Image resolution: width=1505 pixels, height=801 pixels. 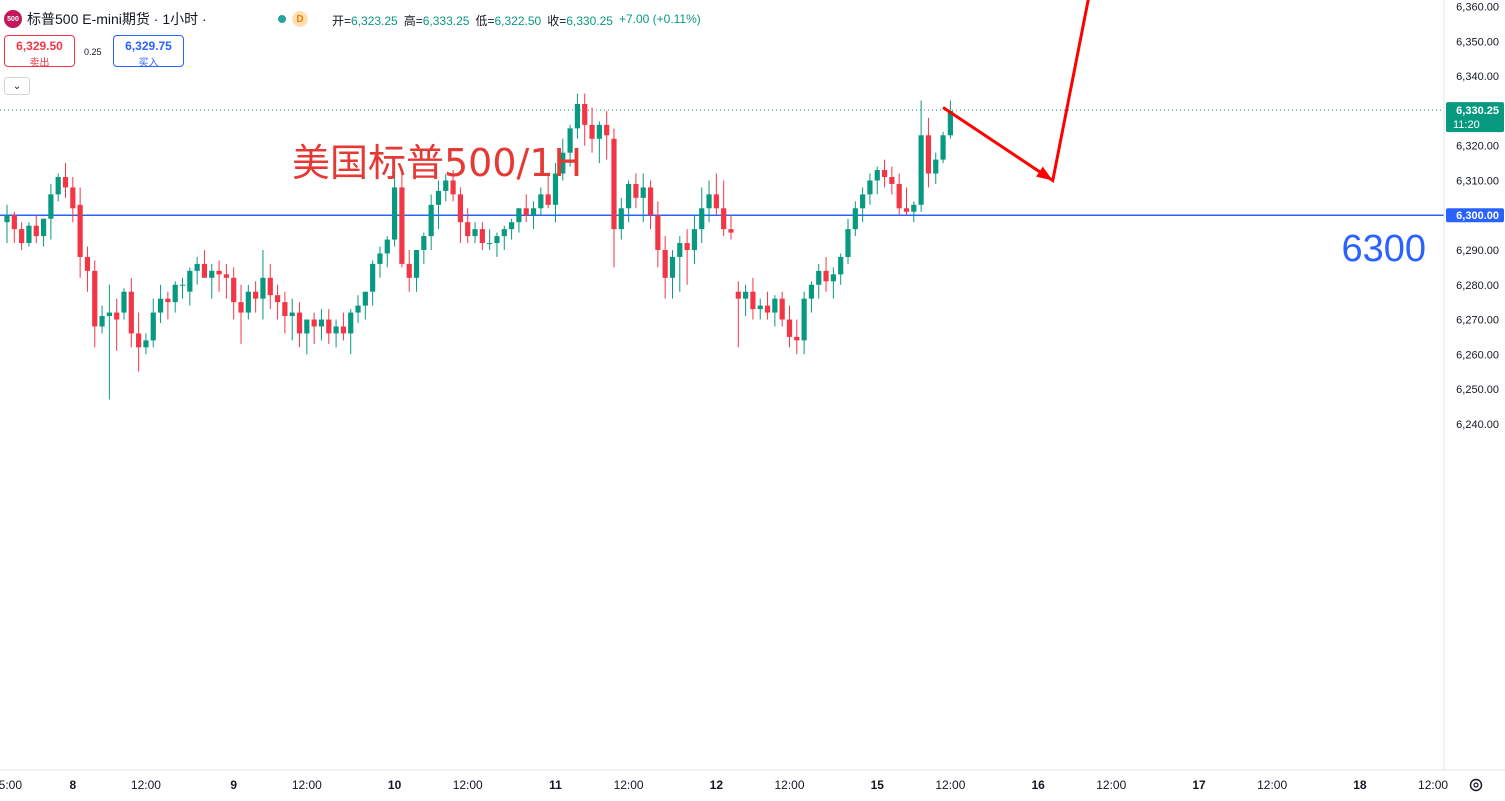 What do you see at coordinates (117, 19) in the screenshot?
I see `symbol-title: 标普500 E-mini期货 · 1小时 ·` at bounding box center [117, 19].